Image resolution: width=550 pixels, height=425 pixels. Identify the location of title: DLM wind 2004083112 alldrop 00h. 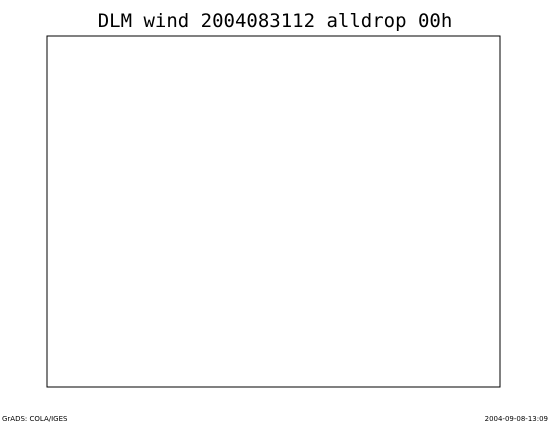
(275, 21).